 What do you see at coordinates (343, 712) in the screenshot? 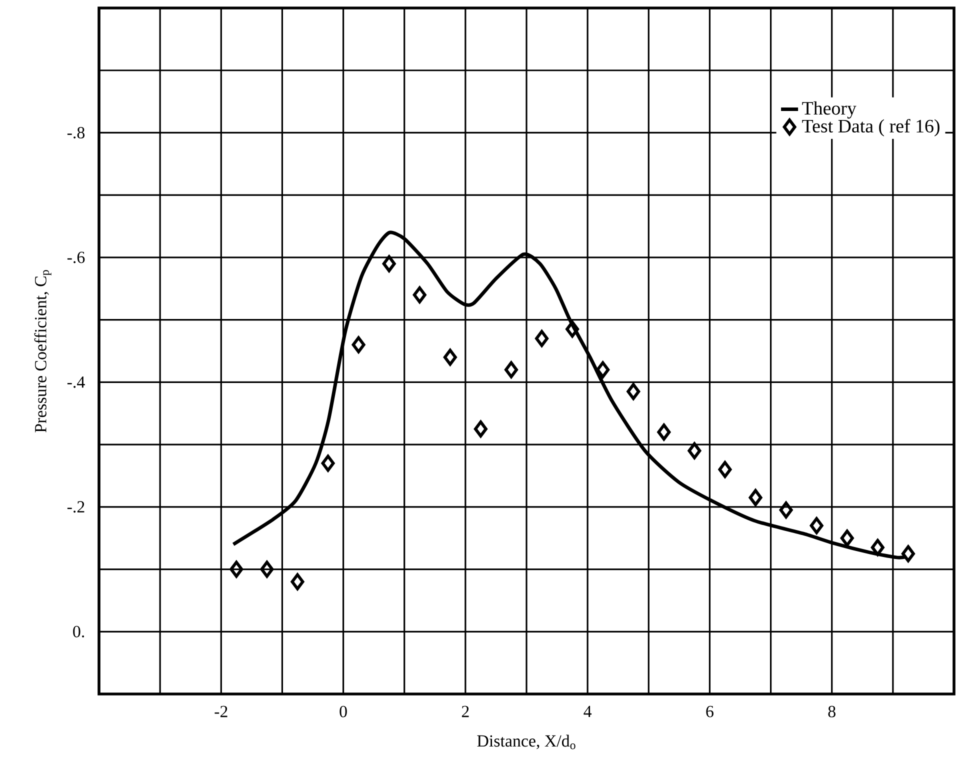
I see `x-tick-label: 0` at bounding box center [343, 712].